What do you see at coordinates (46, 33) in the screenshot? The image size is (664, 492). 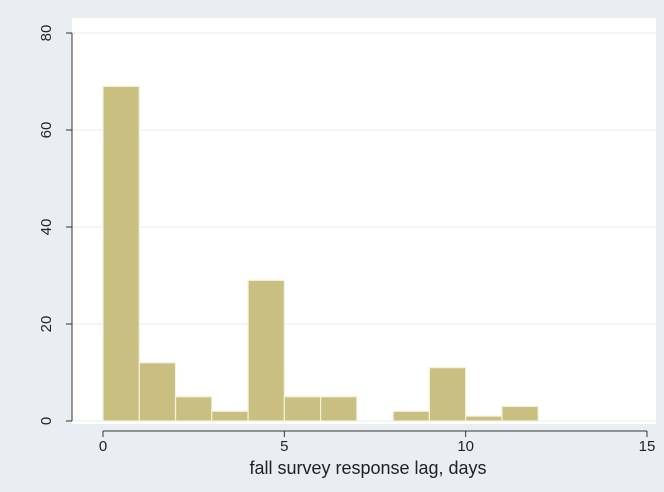 I see `y-tick-label-4: 80` at bounding box center [46, 33].